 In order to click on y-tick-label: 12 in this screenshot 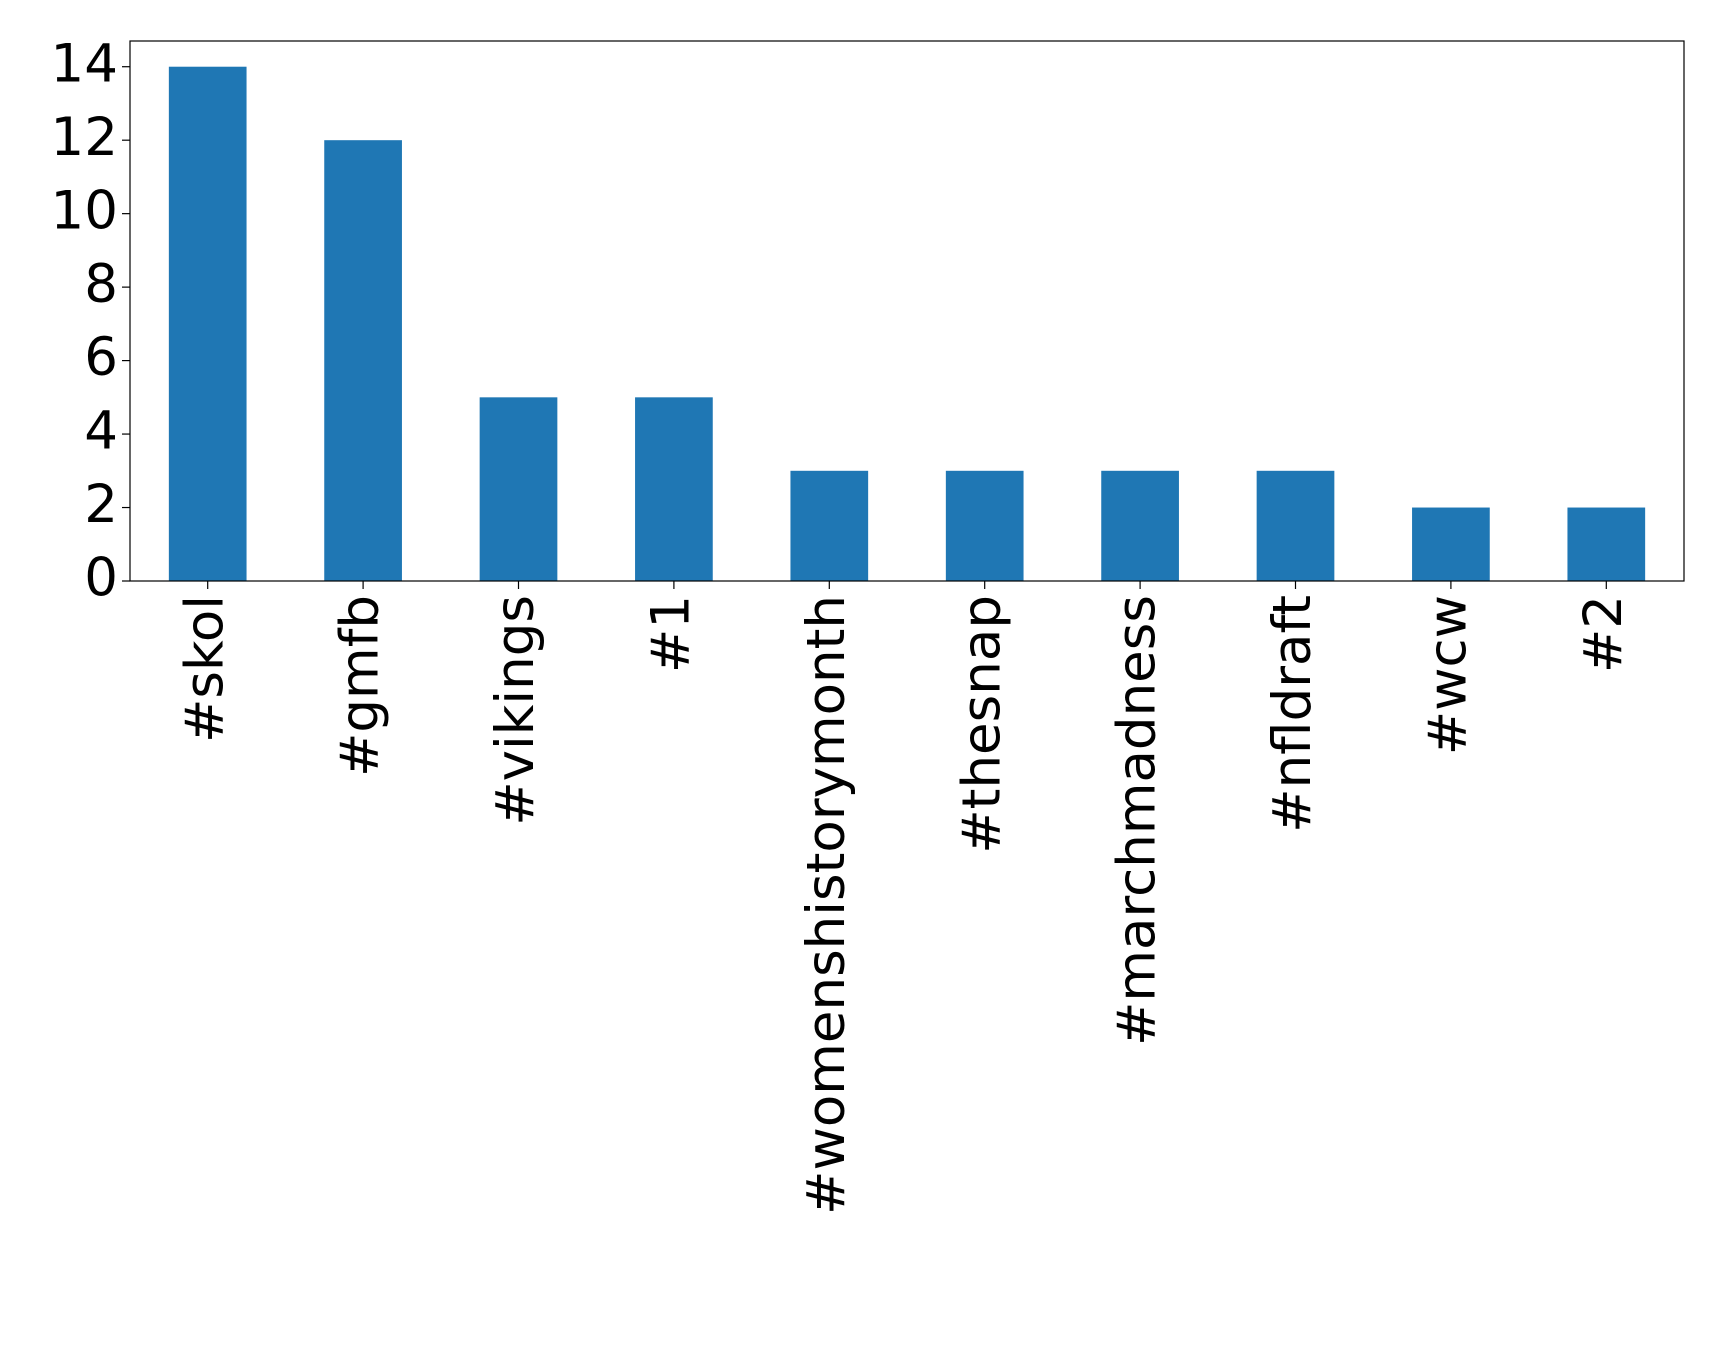, I will do `click(84, 137)`.